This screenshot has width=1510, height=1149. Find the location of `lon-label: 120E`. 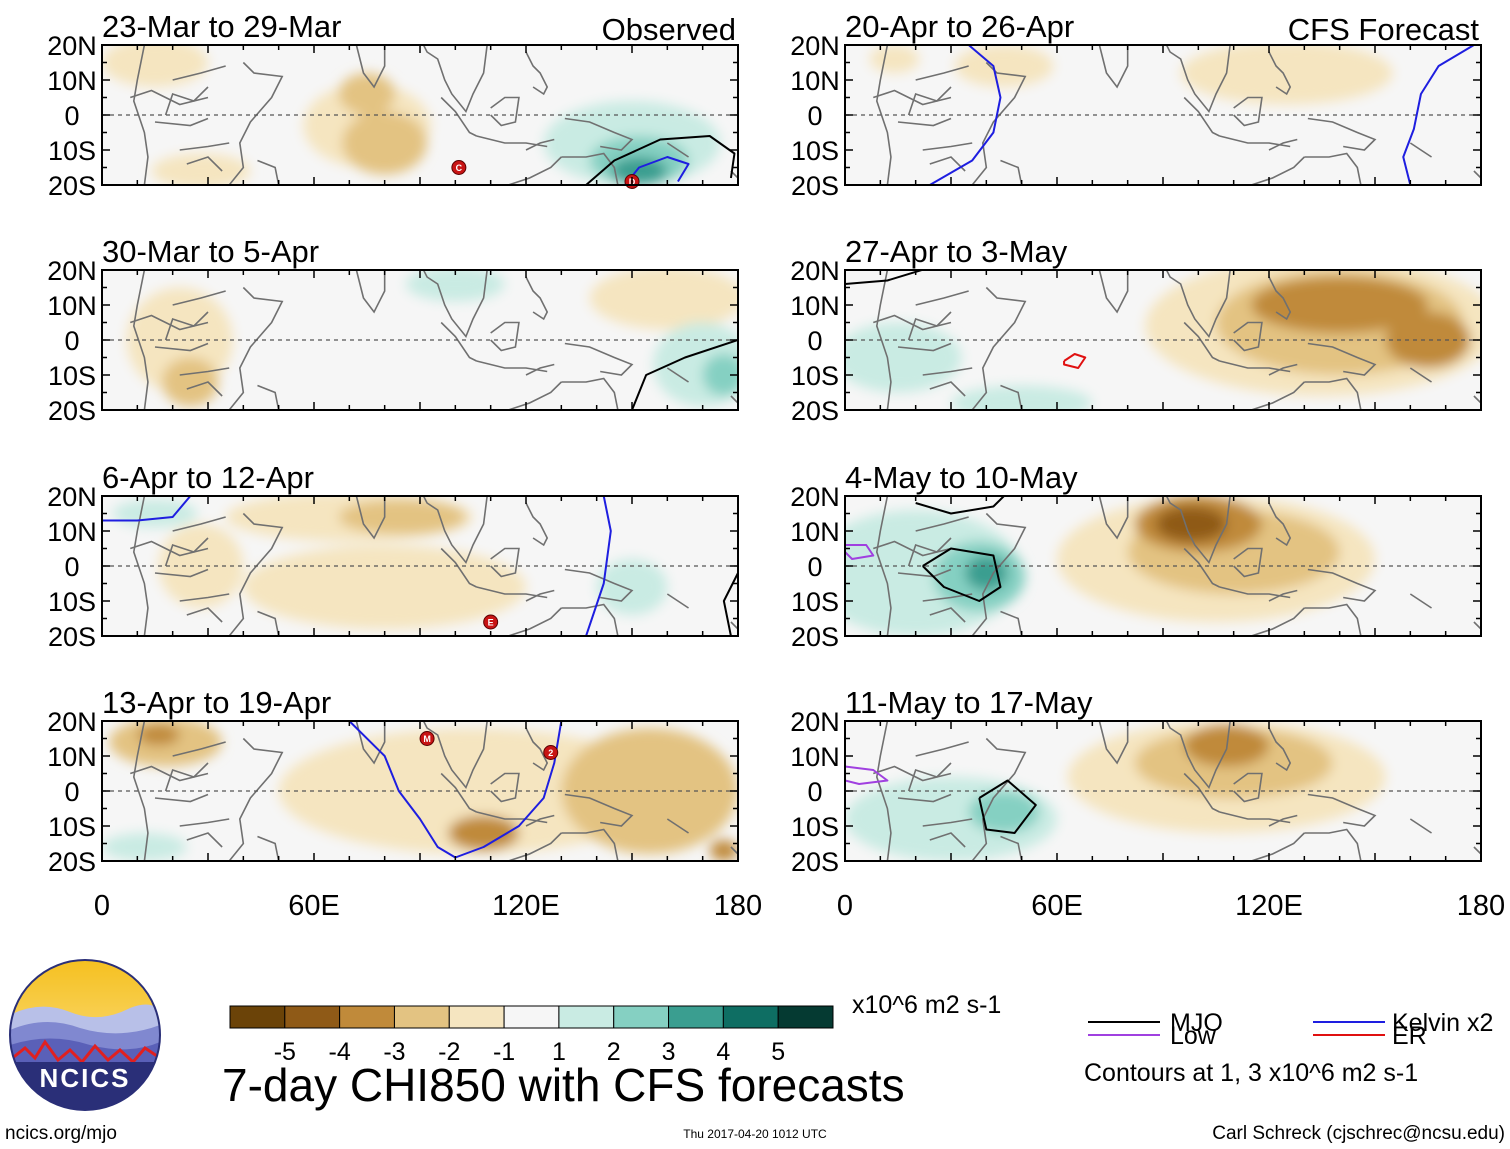

lon-label: 120E is located at coordinates (526, 906).